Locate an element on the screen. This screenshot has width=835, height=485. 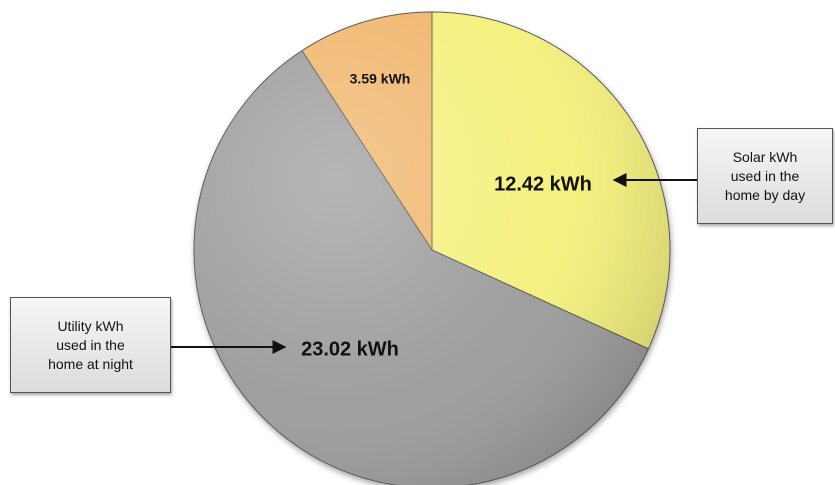
utility-callout-box: Utility kWh used in the home at night is located at coordinates (90, 345).